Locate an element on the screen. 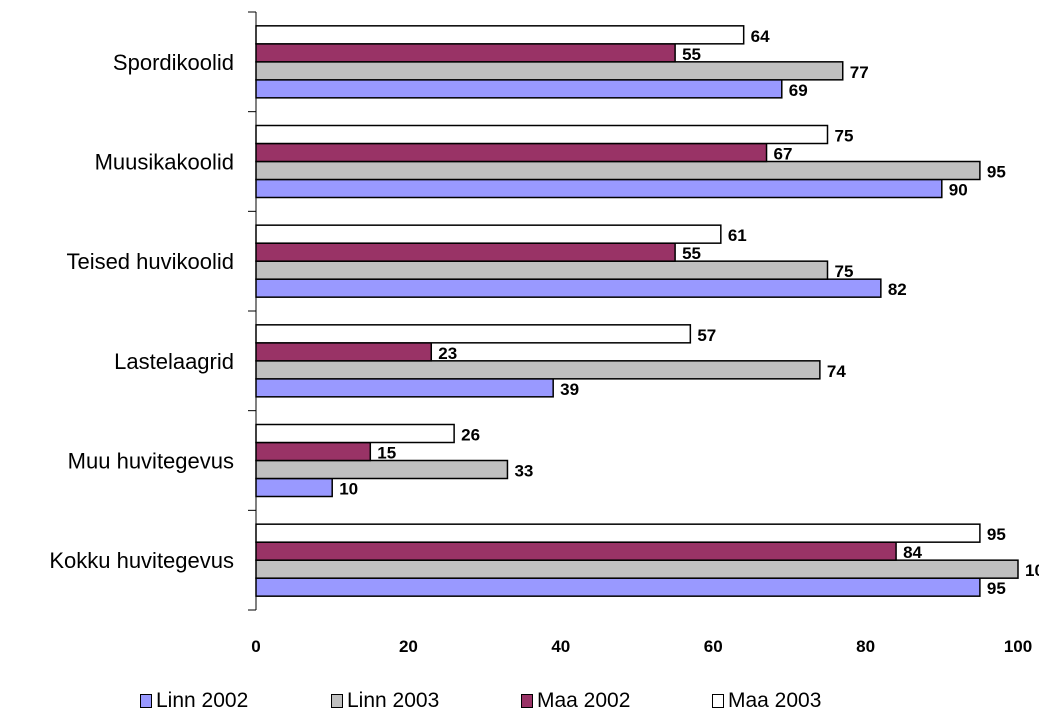  data-label: 26 is located at coordinates (470, 435).